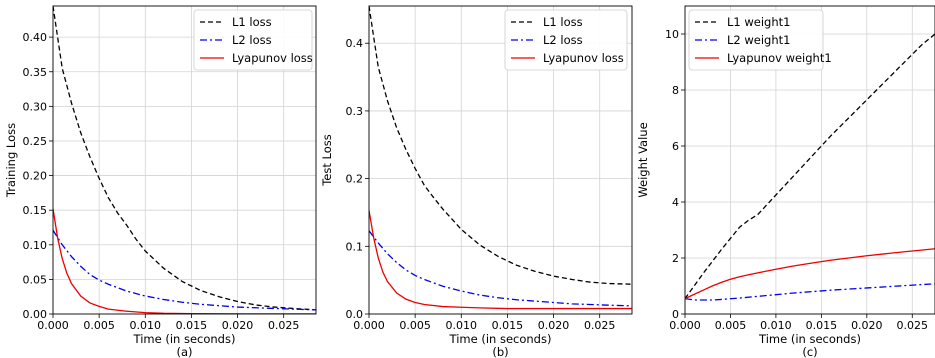  Describe the element at coordinates (327, 160) in the screenshot. I see `y-axis-label: Test Loss` at that location.